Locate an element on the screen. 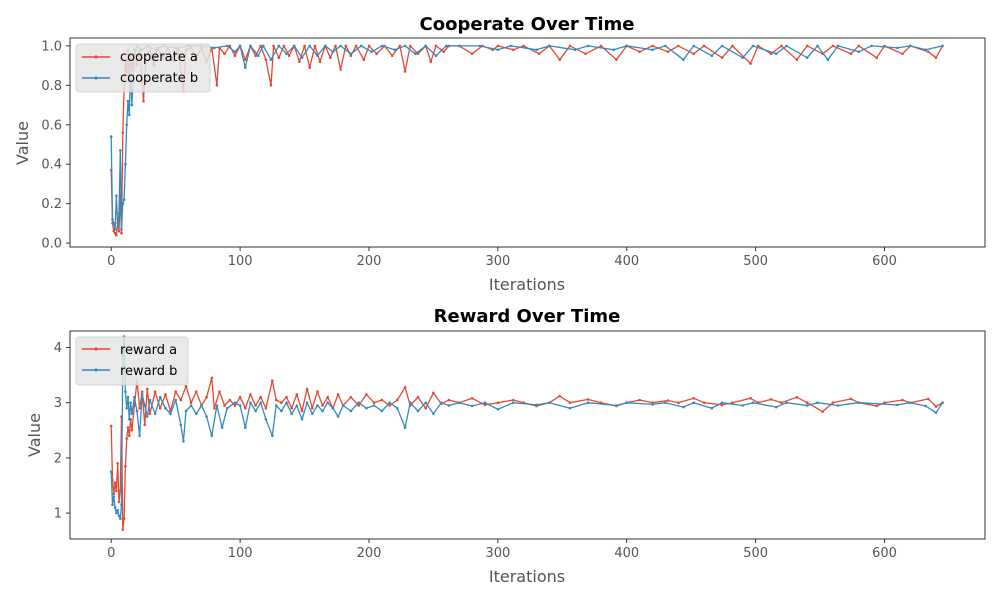 Image resolution: width=1000 pixels, height=600 pixels. legend-label-cooperate-a: cooperate a is located at coordinates (159, 57).